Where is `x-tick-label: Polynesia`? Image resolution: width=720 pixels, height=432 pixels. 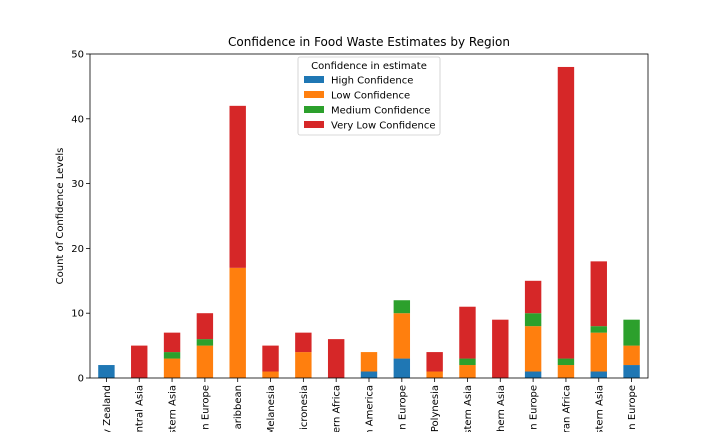
x-tick-label: Polynesia is located at coordinates (435, 408).